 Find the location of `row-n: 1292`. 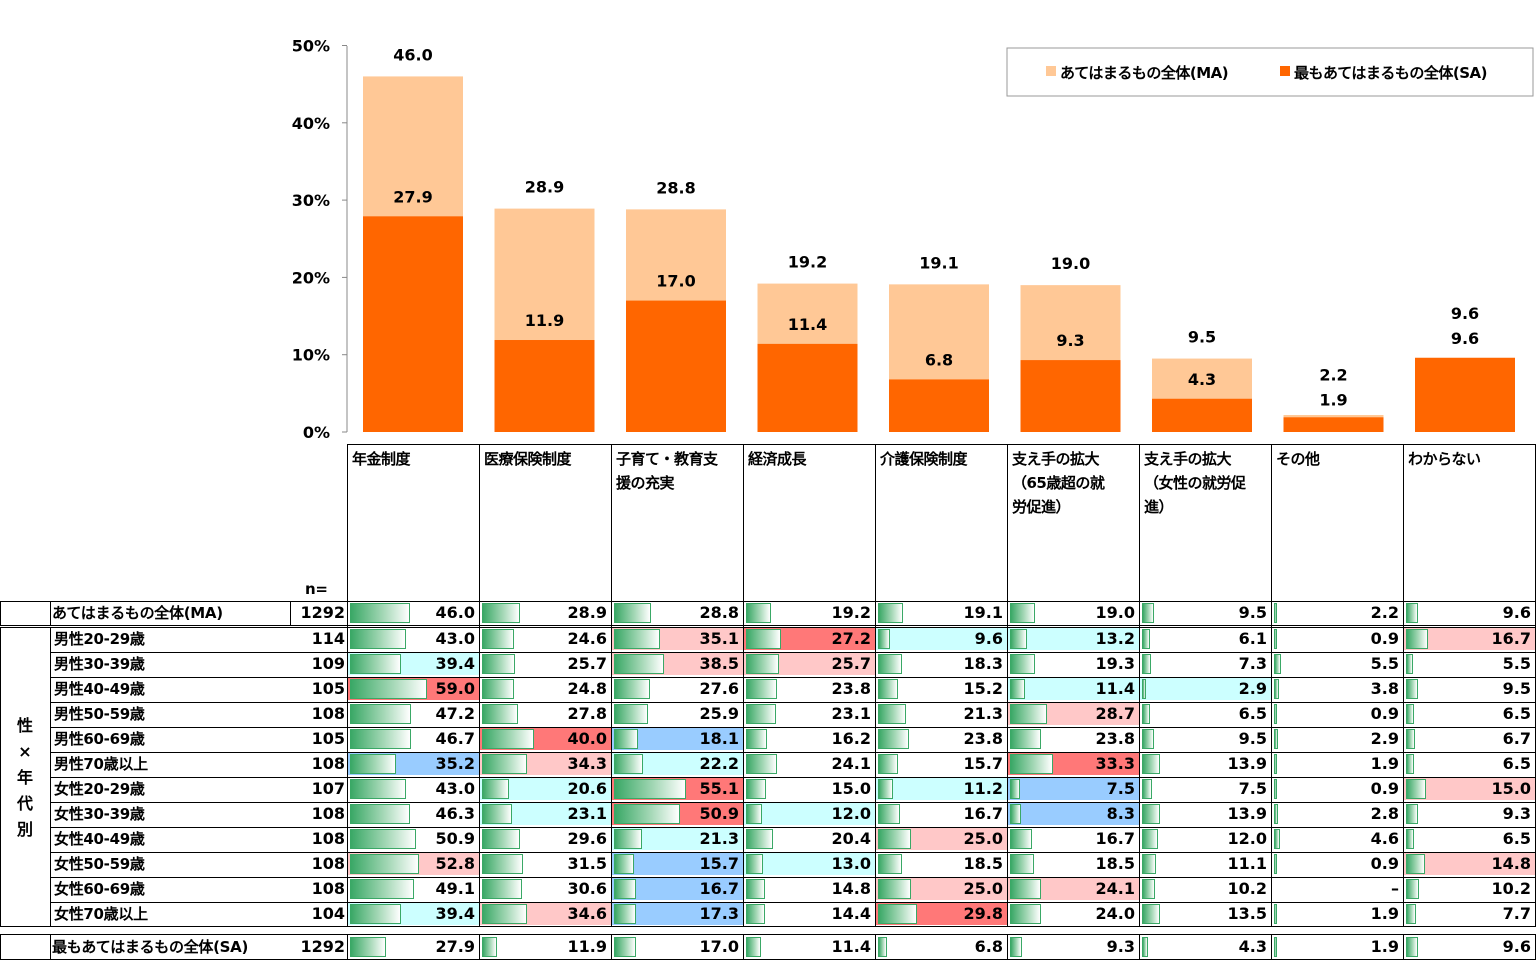

row-n: 1292 is located at coordinates (322, 612).